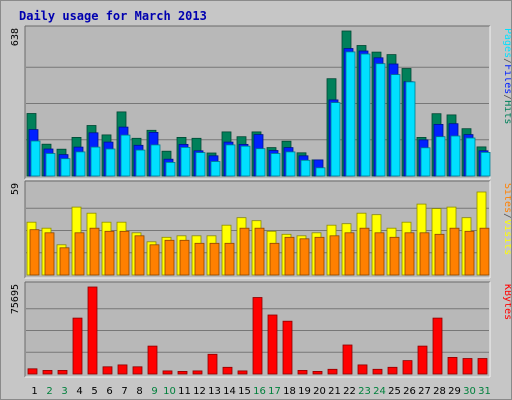 The height and width of the screenshot is (400, 512). Describe the element at coordinates (424, 391) in the screenshot. I see `x-tick-label-day-27: 27` at that location.